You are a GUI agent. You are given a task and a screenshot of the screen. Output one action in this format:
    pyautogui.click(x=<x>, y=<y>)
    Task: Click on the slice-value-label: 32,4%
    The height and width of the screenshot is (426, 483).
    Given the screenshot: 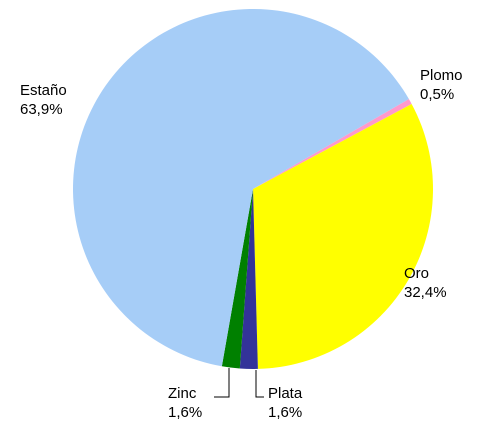 What is the action you would take?
    pyautogui.click(x=425, y=292)
    